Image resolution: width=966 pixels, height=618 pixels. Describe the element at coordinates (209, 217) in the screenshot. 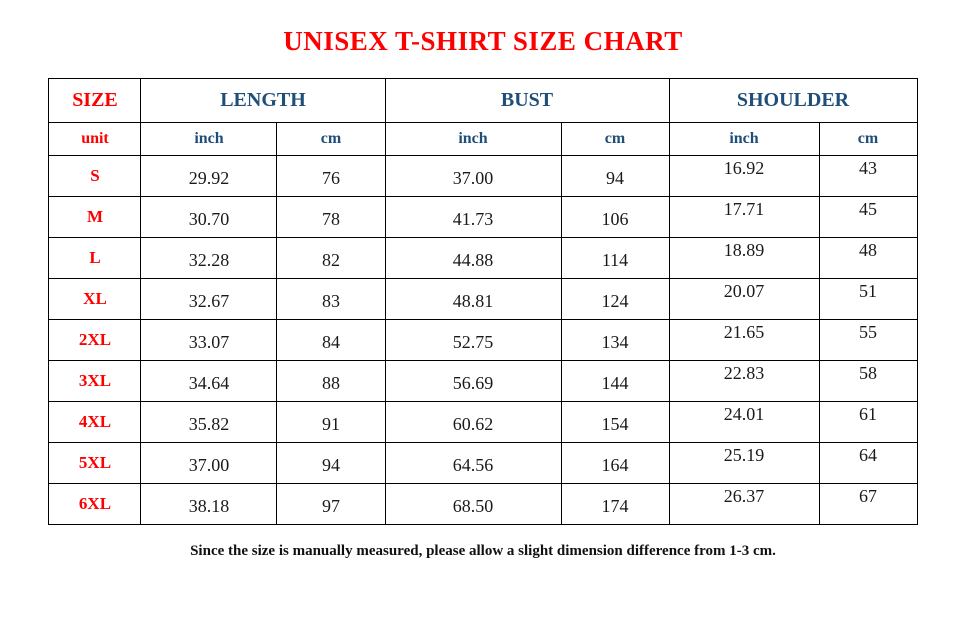

I see `length-inch-value: 30.70` at that location.